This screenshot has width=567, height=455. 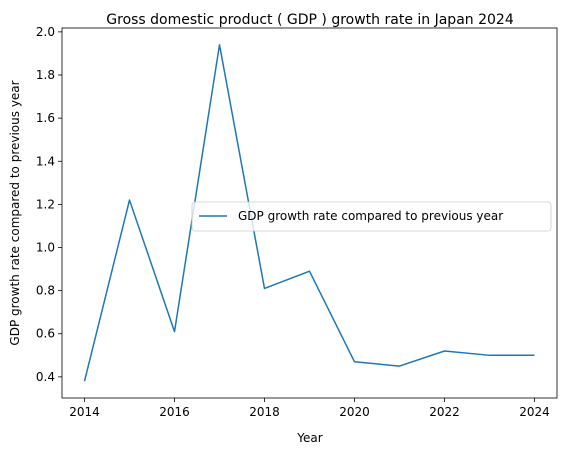 What do you see at coordinates (534, 412) in the screenshot?
I see `x-tick-label: 2024` at bounding box center [534, 412].